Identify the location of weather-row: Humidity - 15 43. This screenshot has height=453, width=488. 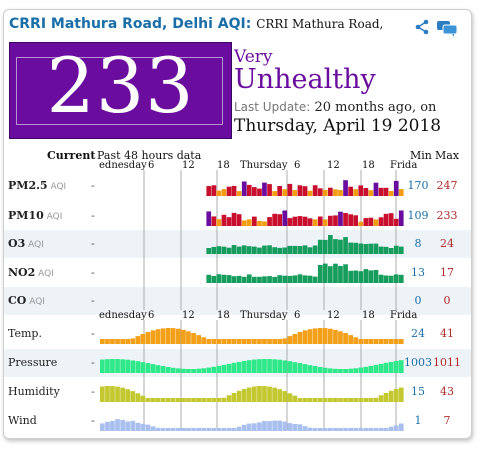
(237, 392).